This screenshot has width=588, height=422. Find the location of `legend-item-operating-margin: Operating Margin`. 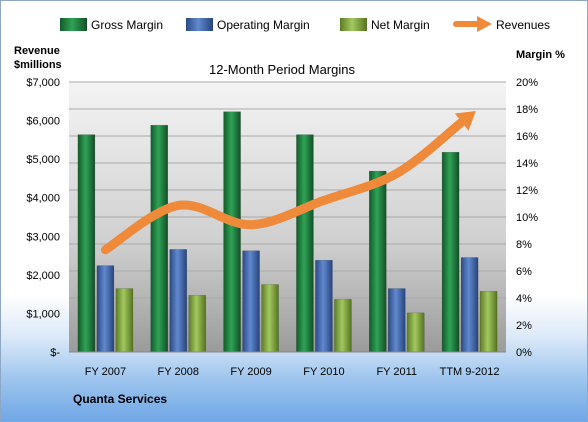

legend-item-operating-margin: Operating Margin is located at coordinates (248, 25).